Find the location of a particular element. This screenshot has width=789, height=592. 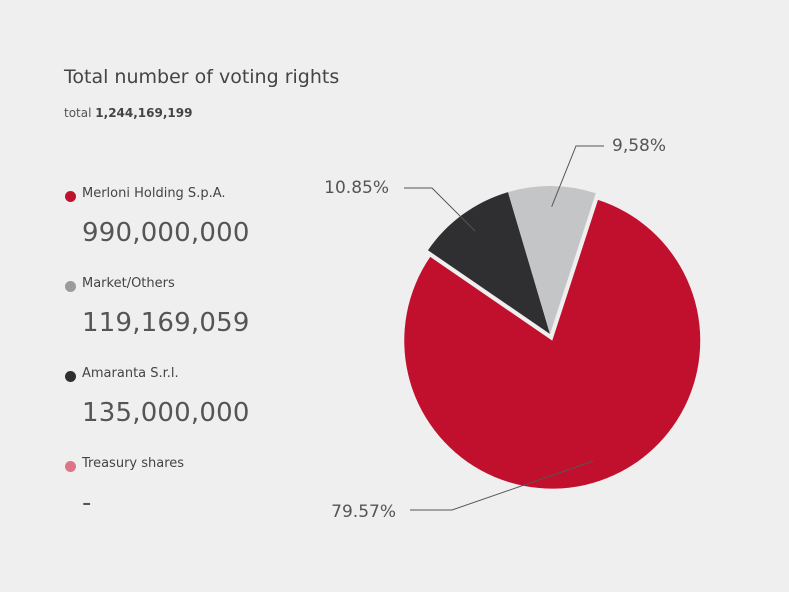

legend-label: Market/Others is located at coordinates (128, 283).